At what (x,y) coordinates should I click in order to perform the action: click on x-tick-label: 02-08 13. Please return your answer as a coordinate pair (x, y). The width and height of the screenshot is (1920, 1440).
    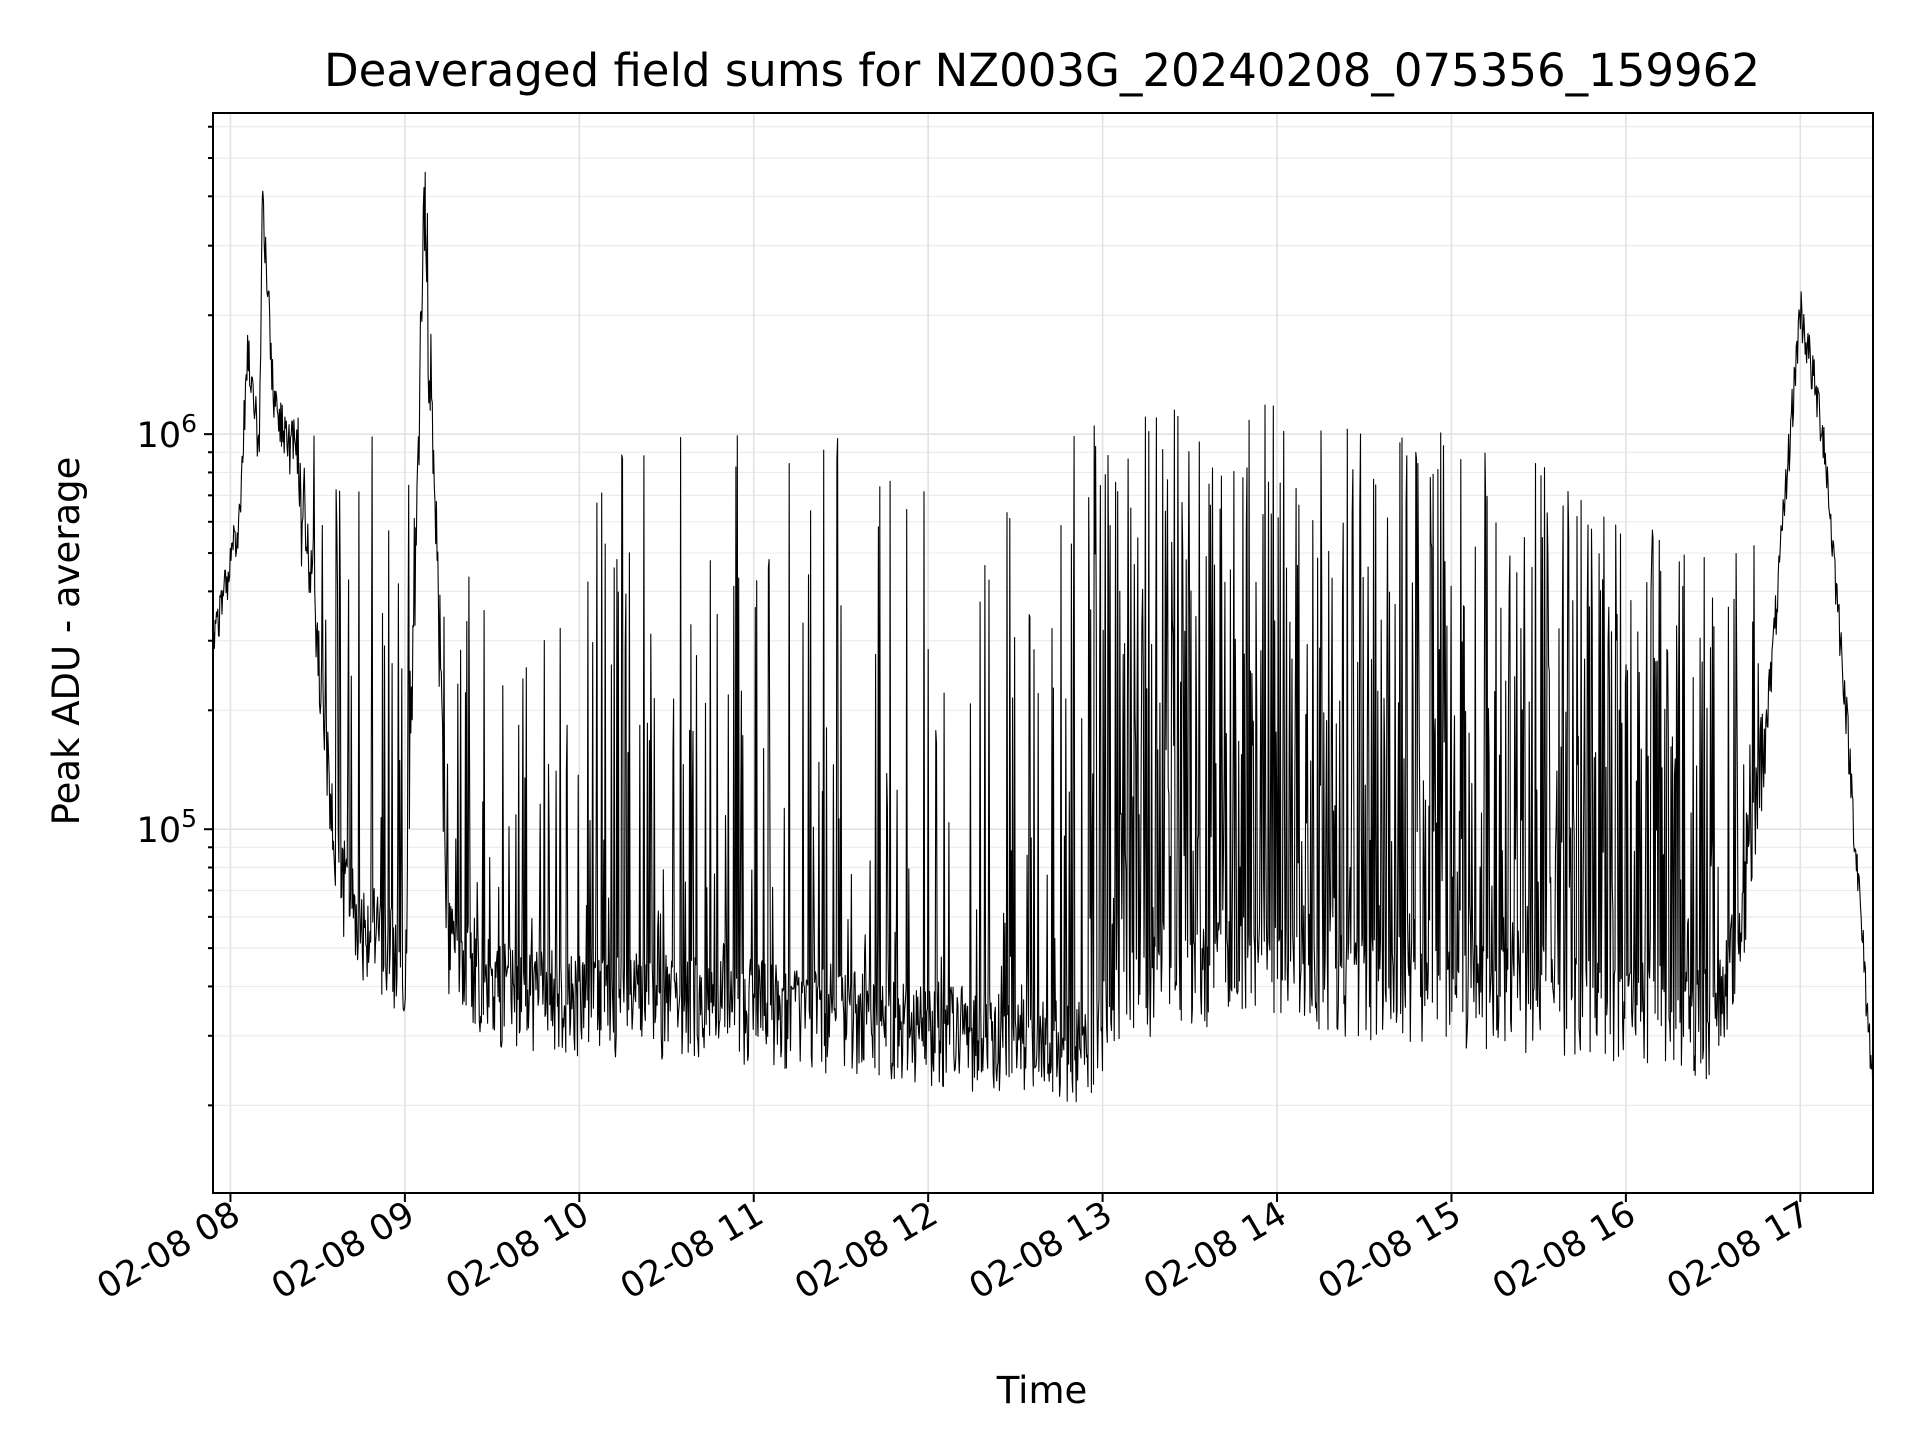
    Looking at the image, I should click on (1041, 1250).